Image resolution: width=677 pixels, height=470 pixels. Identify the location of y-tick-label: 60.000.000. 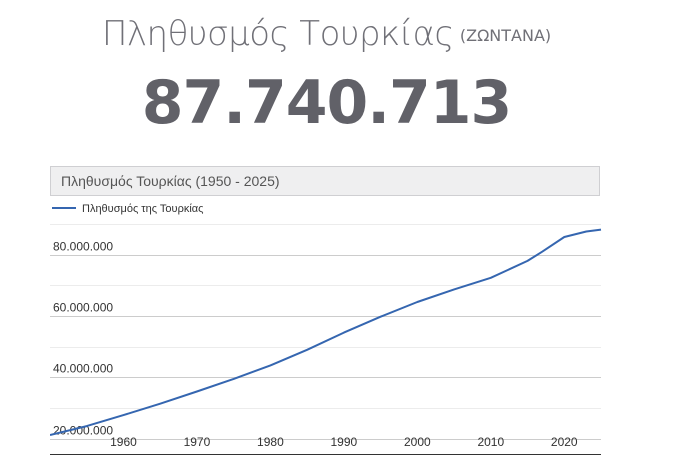
(83, 308).